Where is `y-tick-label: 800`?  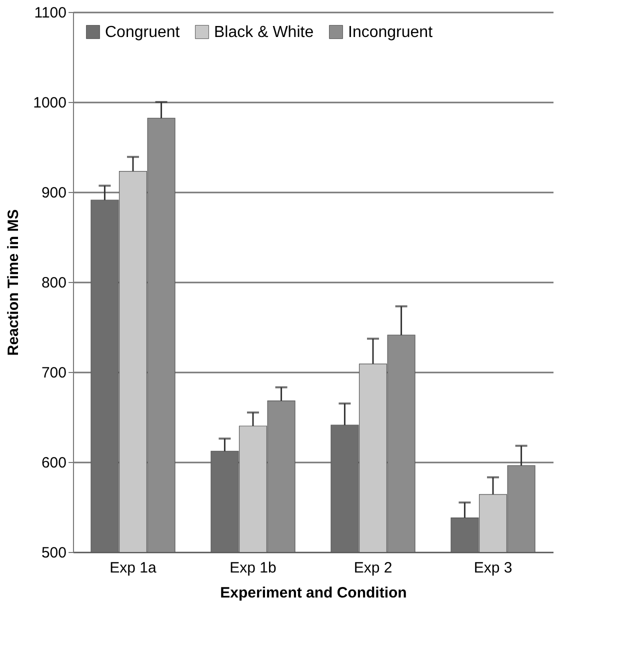 y-tick-label: 800 is located at coordinates (53, 283).